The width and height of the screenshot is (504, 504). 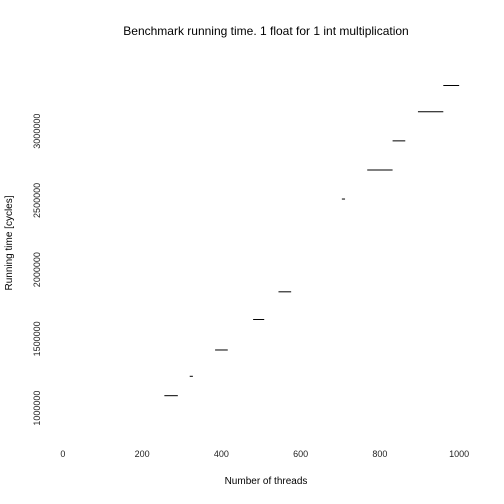 I want to click on x-tick-label: 1000, so click(x=459, y=454).